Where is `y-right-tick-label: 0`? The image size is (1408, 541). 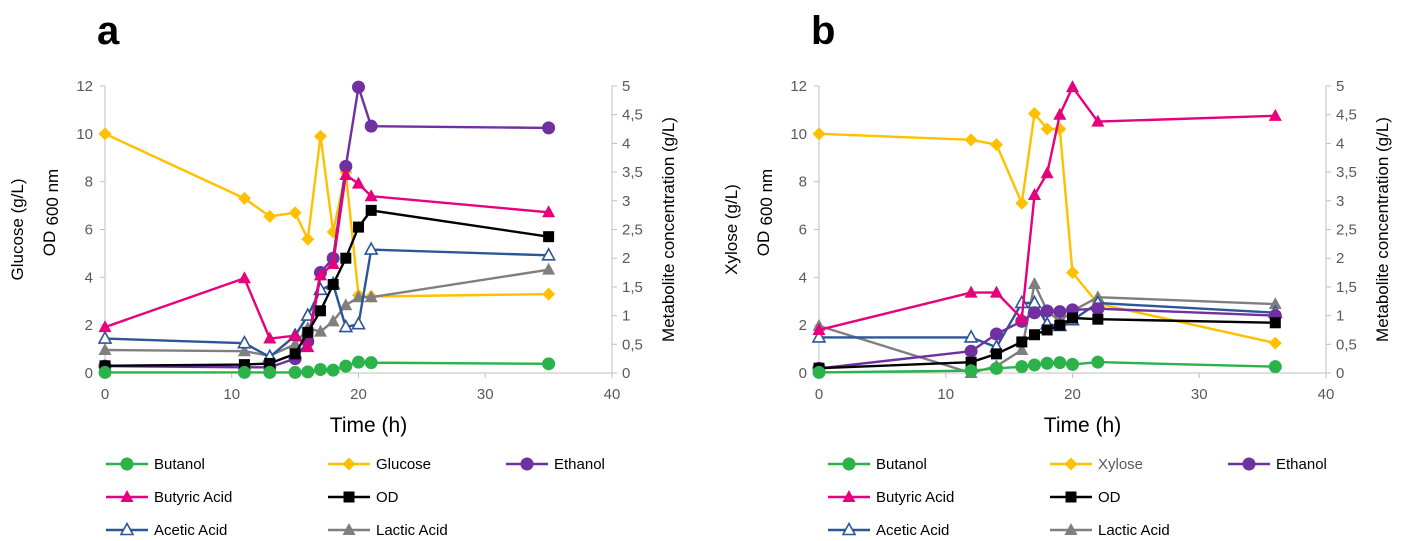 y-right-tick-label: 0 is located at coordinates (626, 373).